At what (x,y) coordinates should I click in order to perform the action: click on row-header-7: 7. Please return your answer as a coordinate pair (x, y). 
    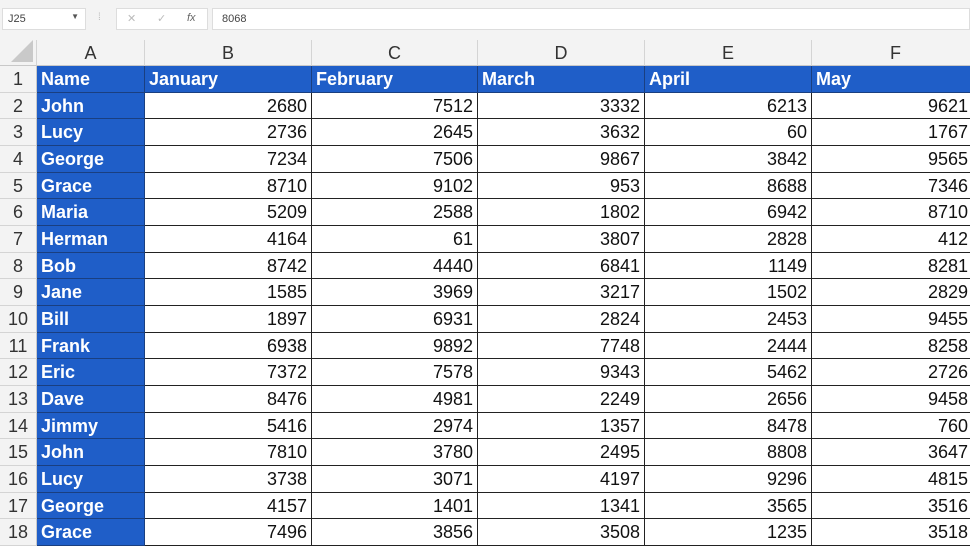
    Looking at the image, I should click on (18, 239).